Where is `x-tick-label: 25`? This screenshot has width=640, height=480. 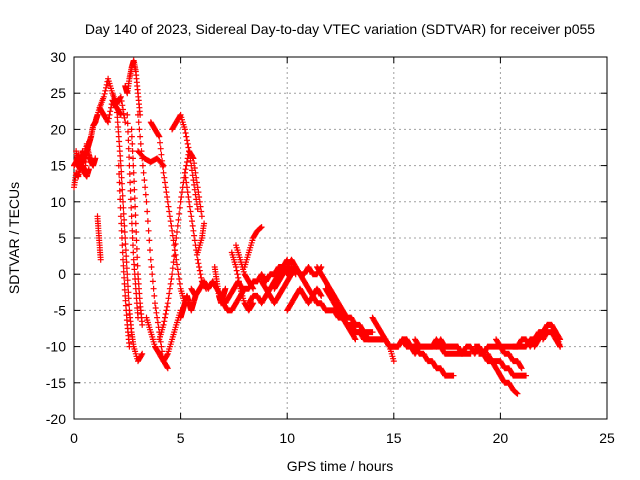
x-tick-label: 25 is located at coordinates (607, 438).